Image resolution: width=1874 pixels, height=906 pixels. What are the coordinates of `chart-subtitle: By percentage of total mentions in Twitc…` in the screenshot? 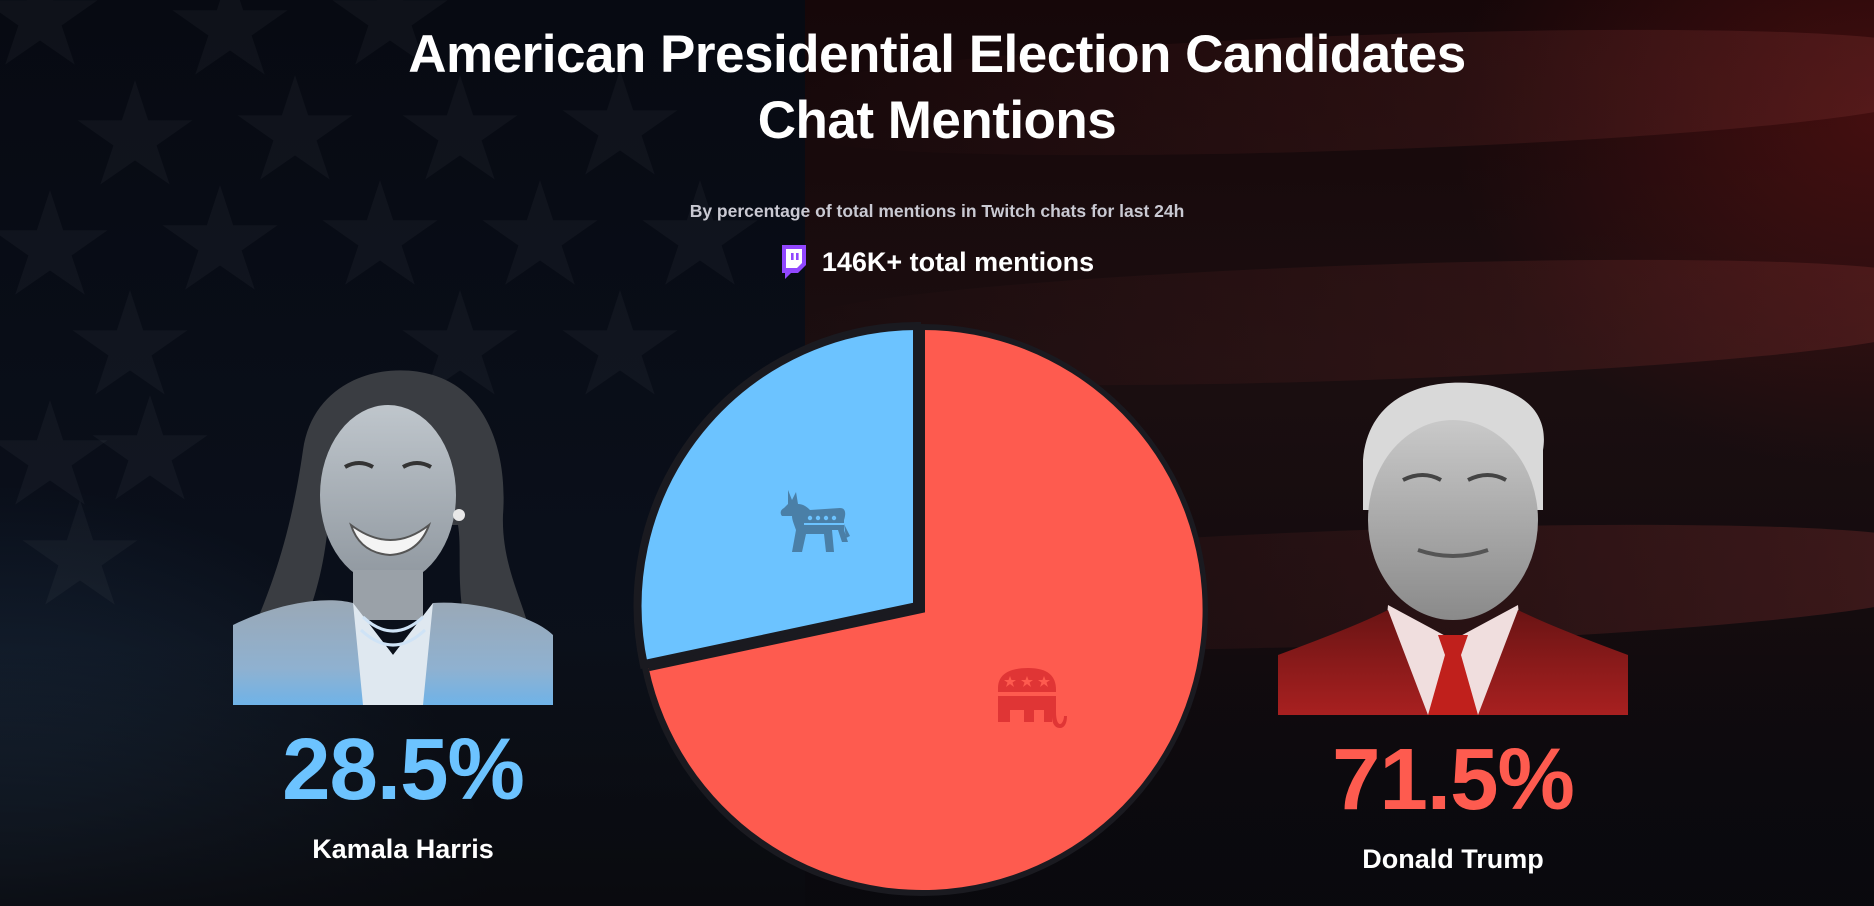 It's located at (937, 211).